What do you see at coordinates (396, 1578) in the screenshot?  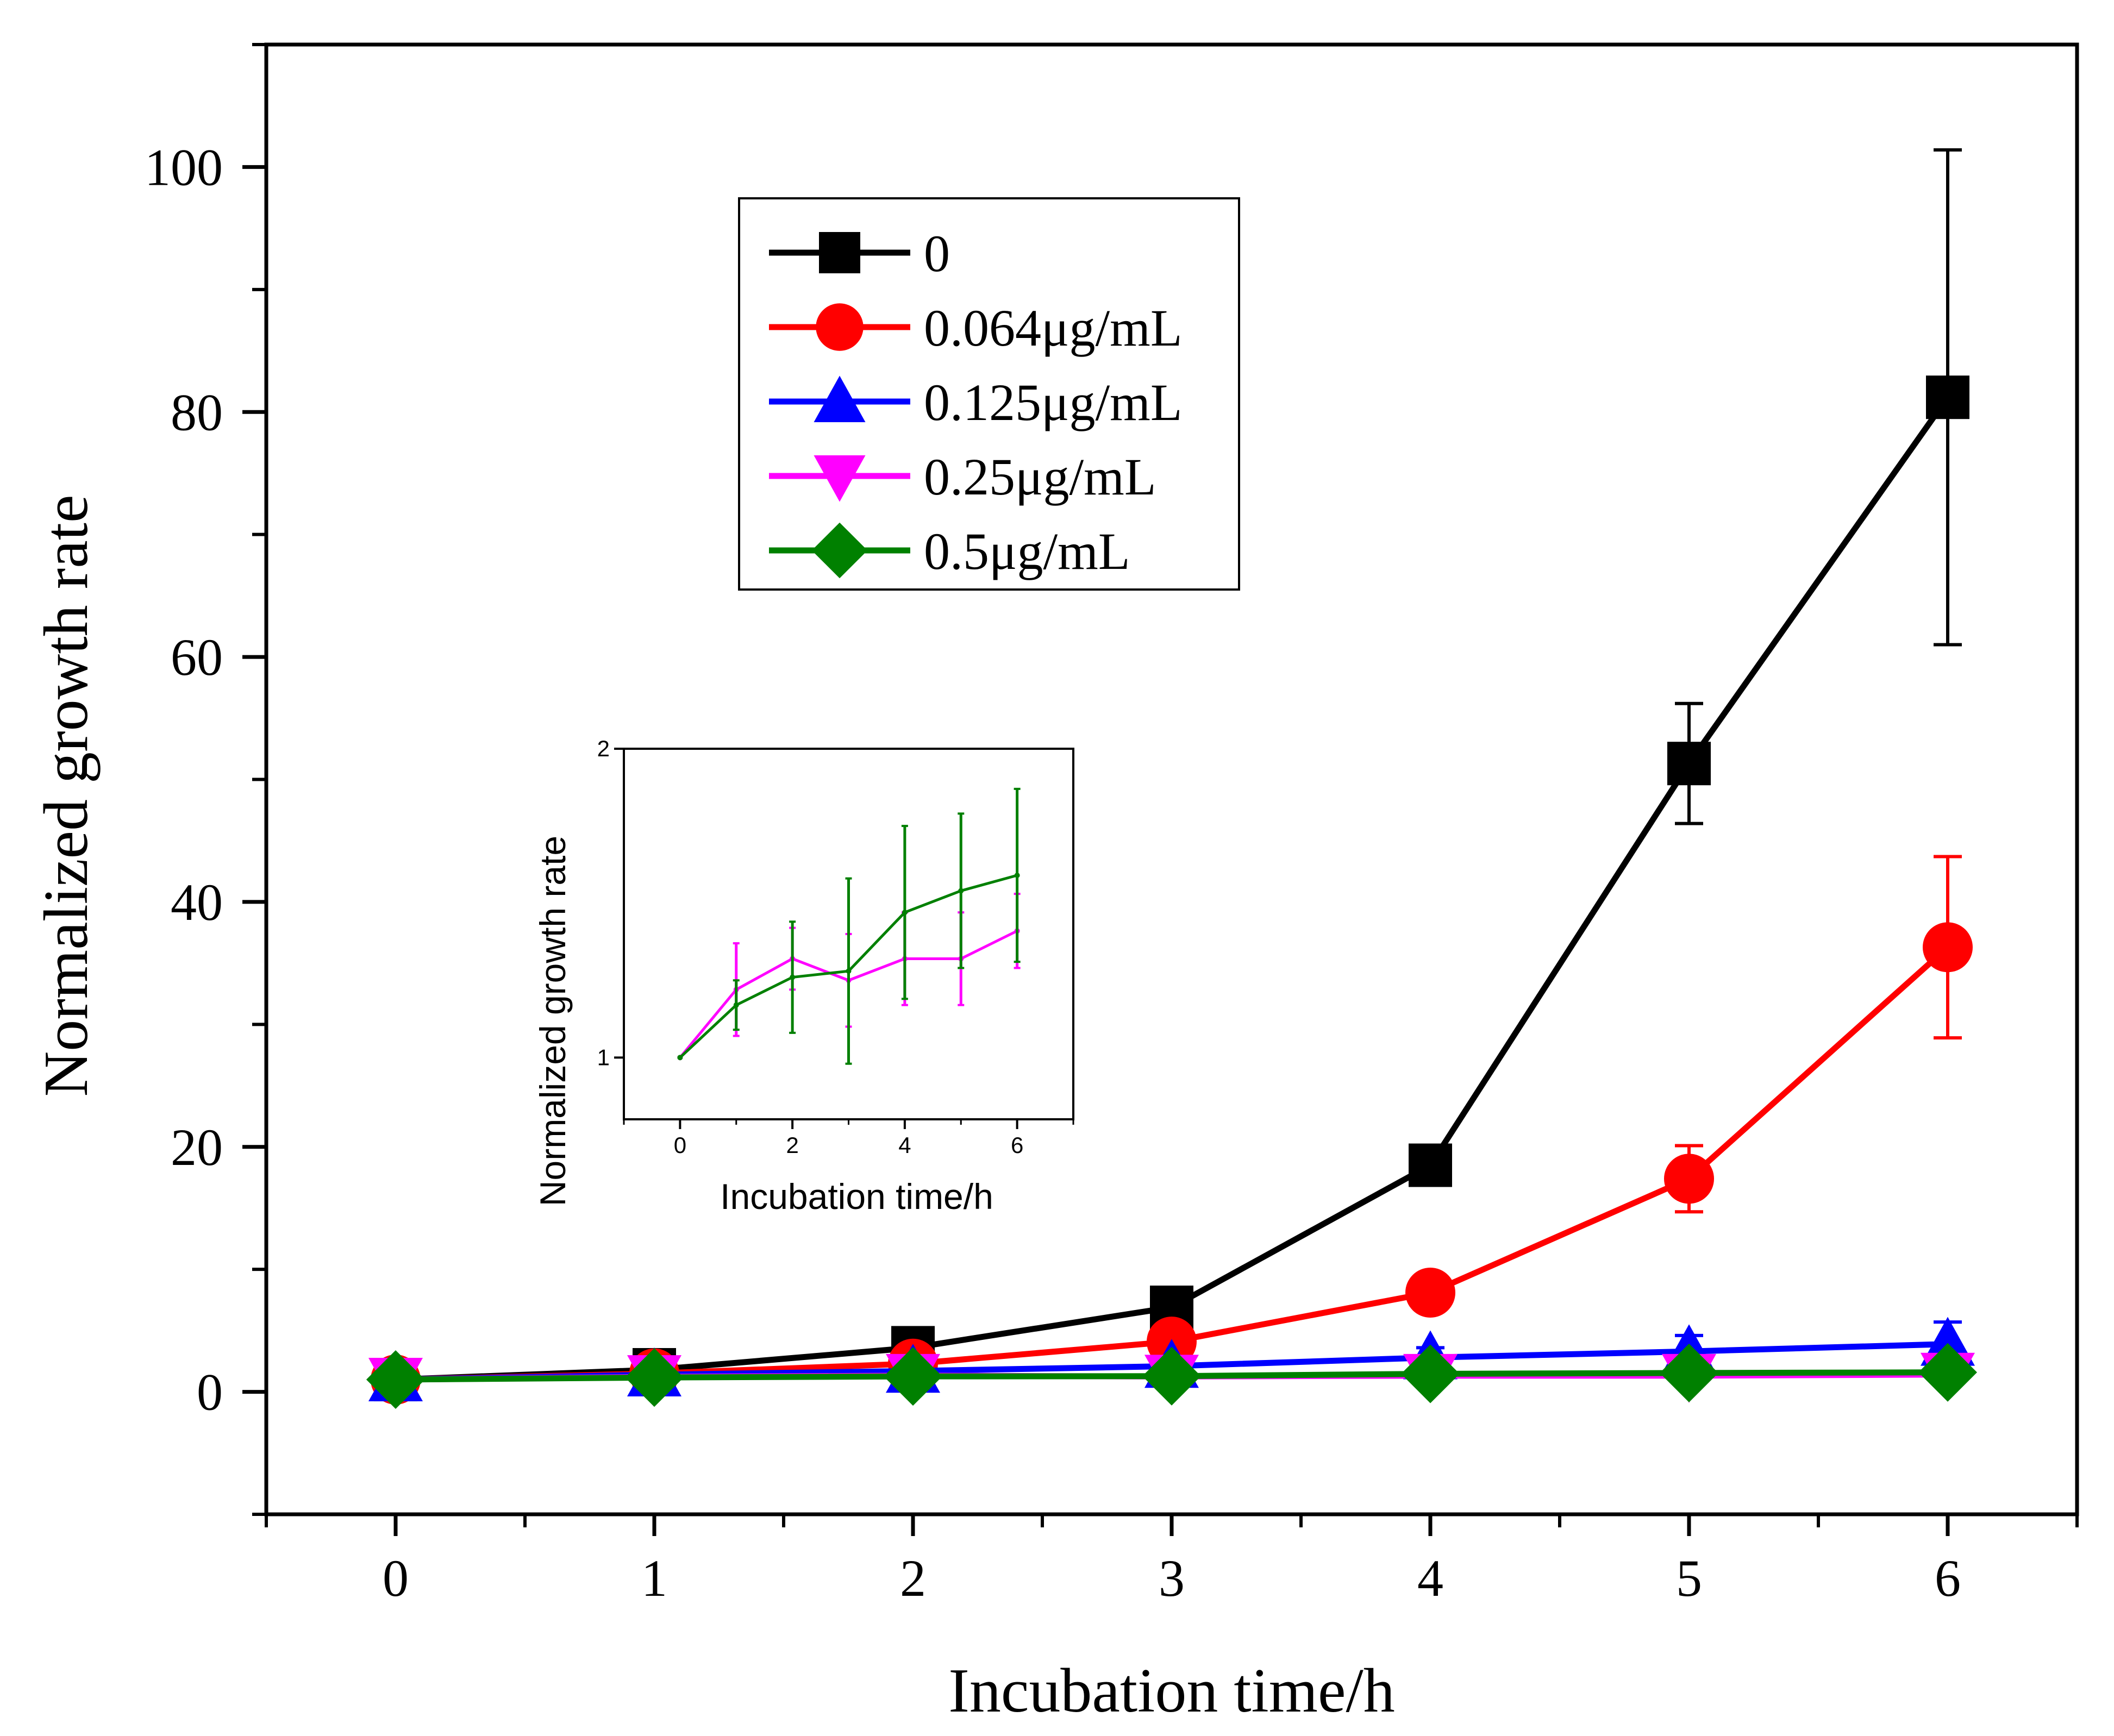 I see `x-tick-label: 0` at bounding box center [396, 1578].